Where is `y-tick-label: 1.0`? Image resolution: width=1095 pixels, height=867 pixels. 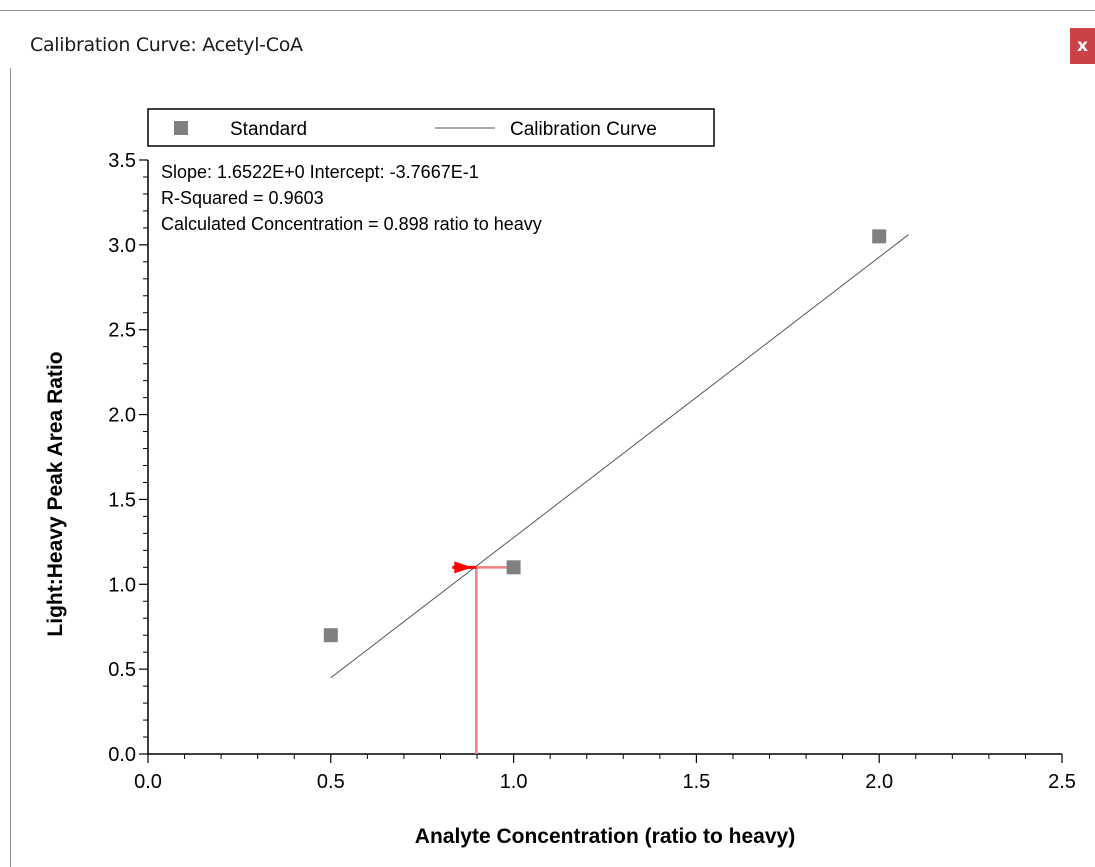 y-tick-label: 1.0 is located at coordinates (122, 585).